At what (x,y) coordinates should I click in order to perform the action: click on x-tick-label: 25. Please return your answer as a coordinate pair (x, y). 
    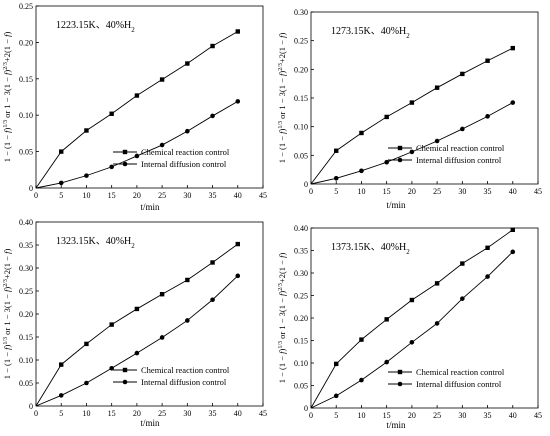
    Looking at the image, I should click on (437, 415).